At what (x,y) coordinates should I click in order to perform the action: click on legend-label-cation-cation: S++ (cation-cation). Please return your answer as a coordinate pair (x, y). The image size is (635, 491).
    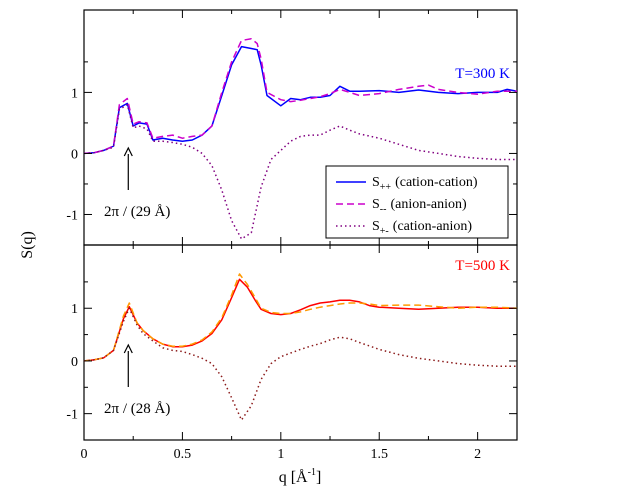
    Looking at the image, I should click on (425, 184).